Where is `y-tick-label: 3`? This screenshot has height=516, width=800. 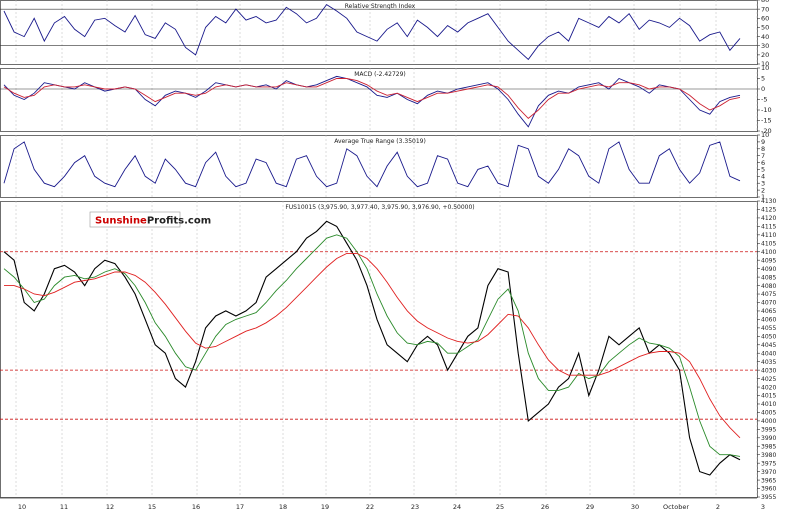
y-tick-label: 3 is located at coordinates (763, 183).